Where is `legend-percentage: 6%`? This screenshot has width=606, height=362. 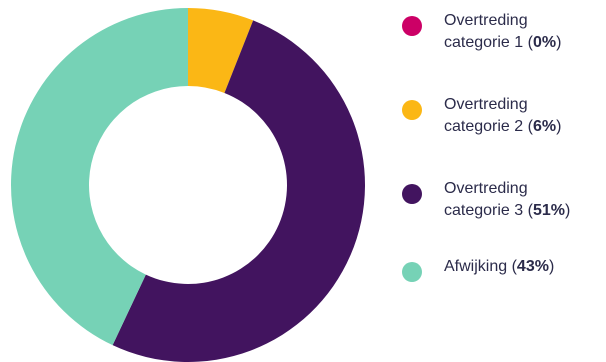 legend-percentage: 6% is located at coordinates (544, 126).